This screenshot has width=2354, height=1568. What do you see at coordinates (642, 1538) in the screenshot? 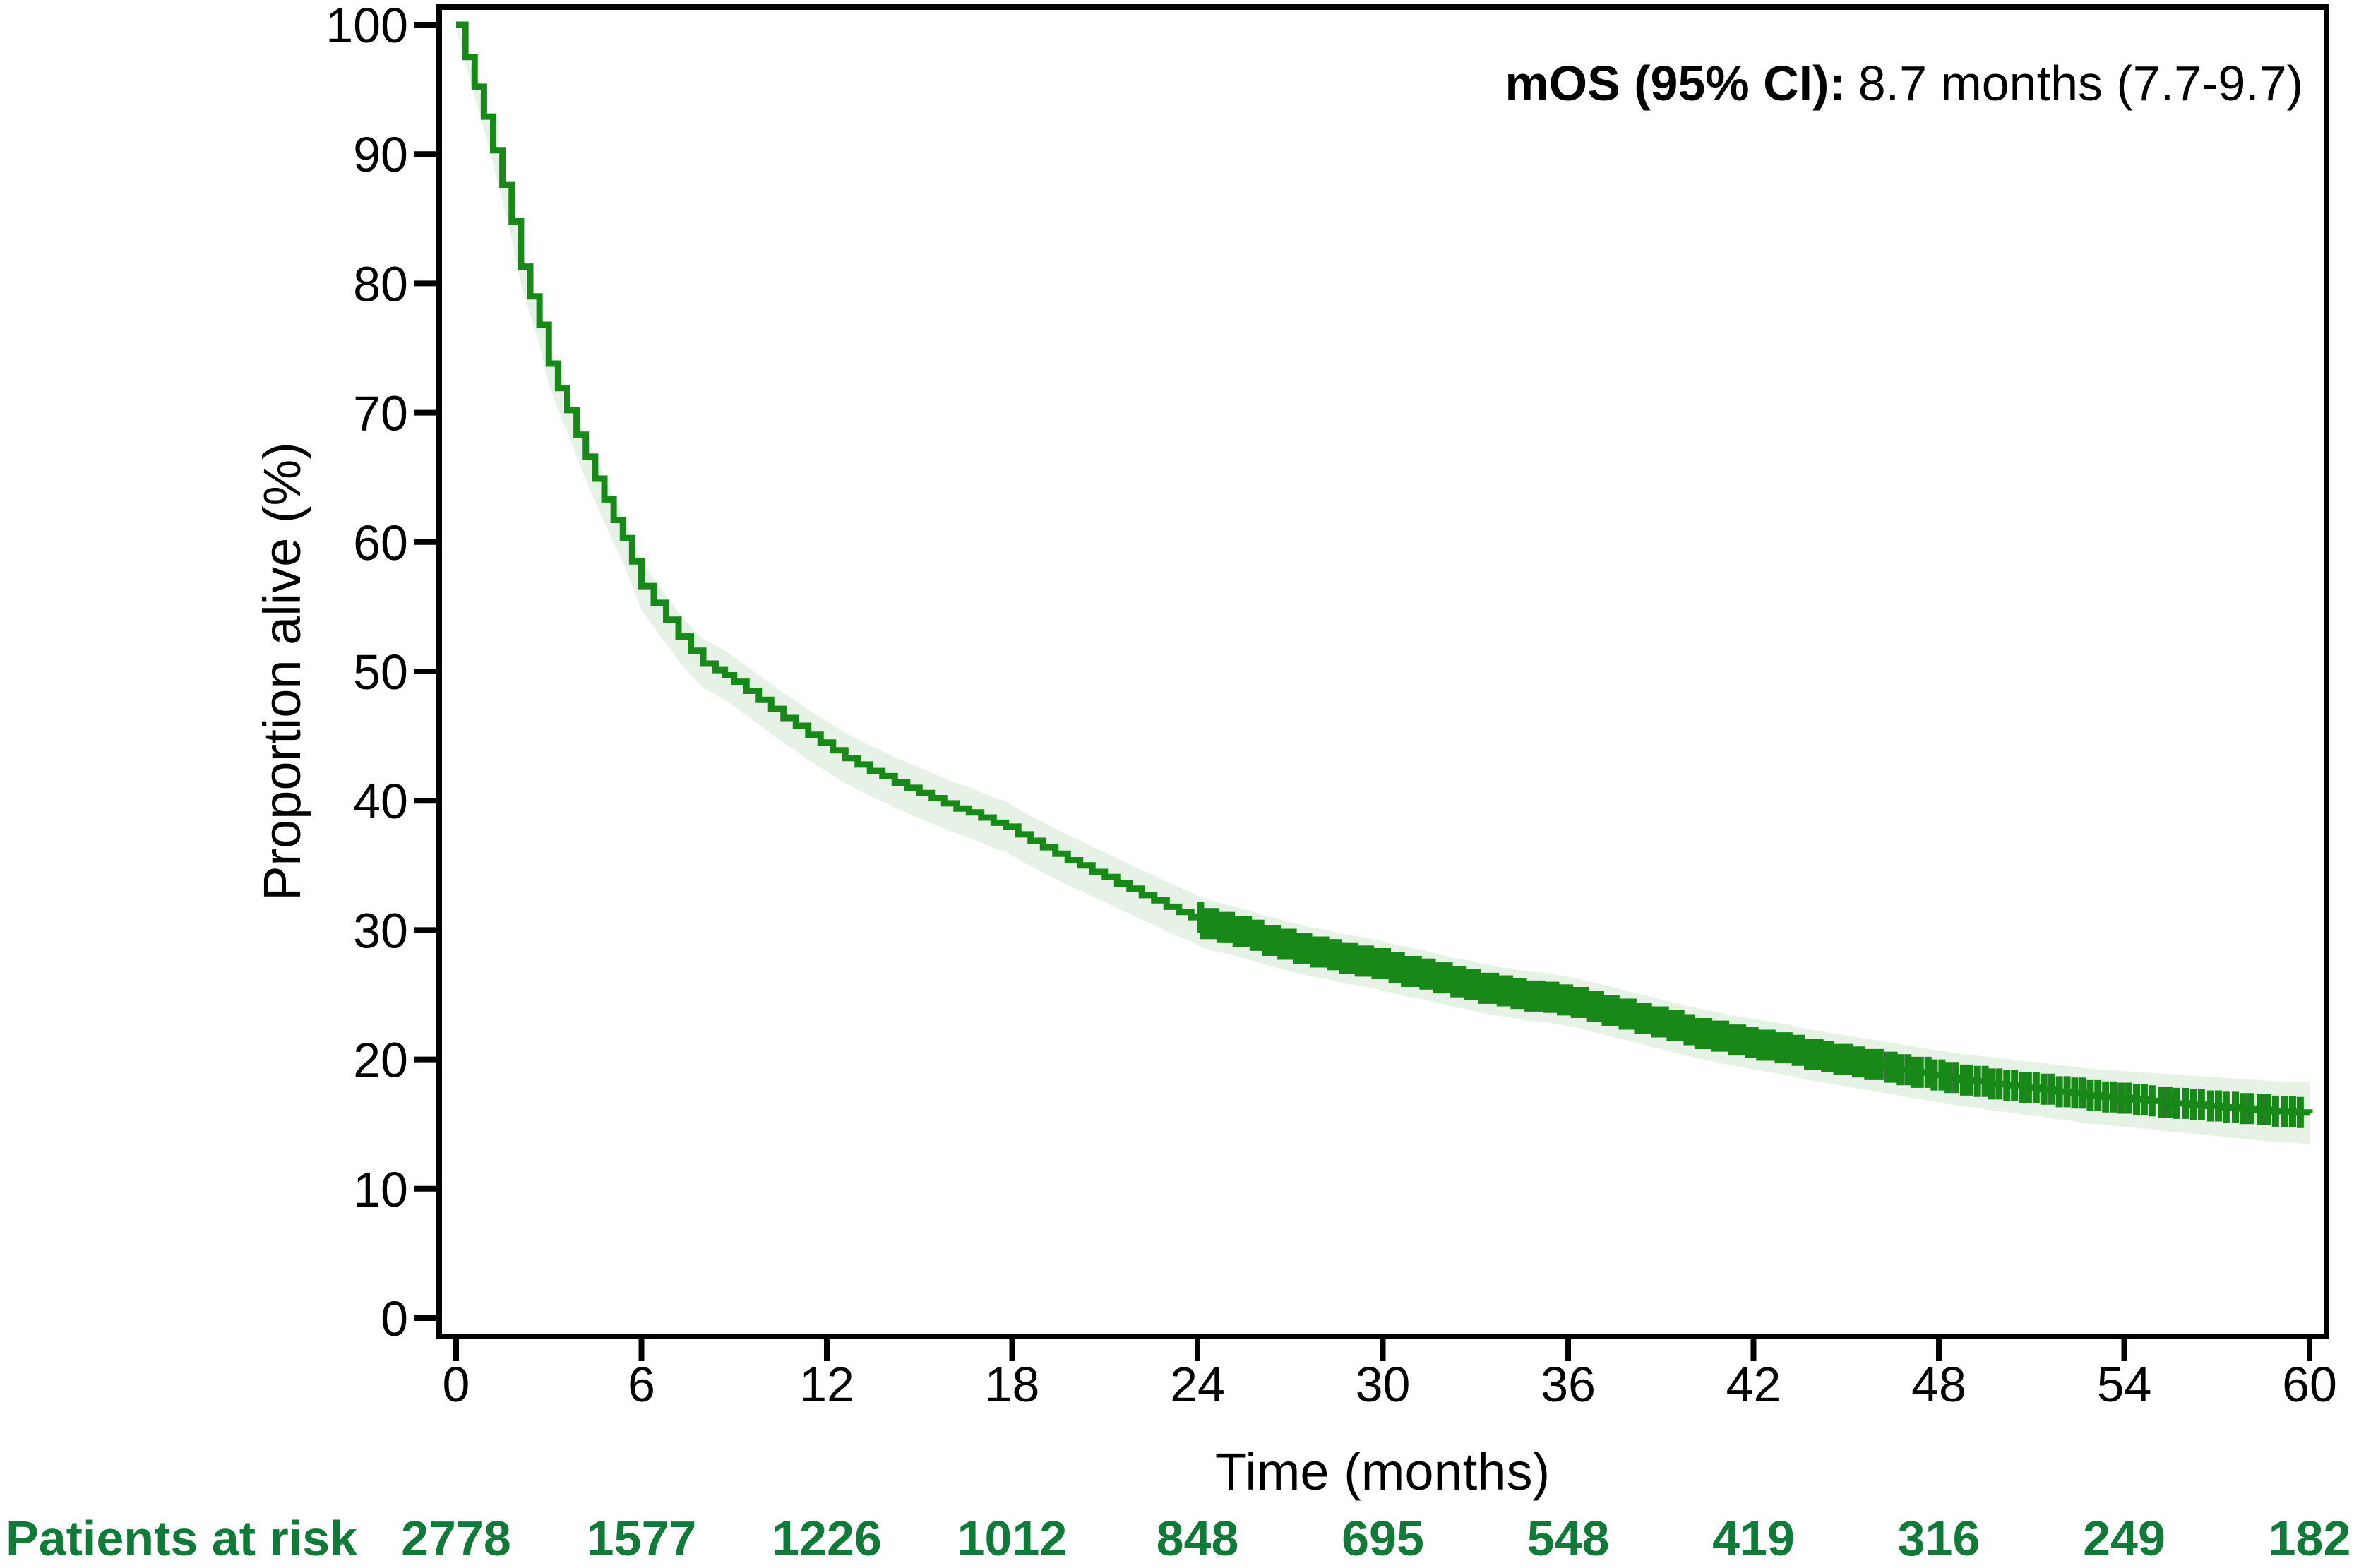
I see `at-risk-value: 1577` at bounding box center [642, 1538].